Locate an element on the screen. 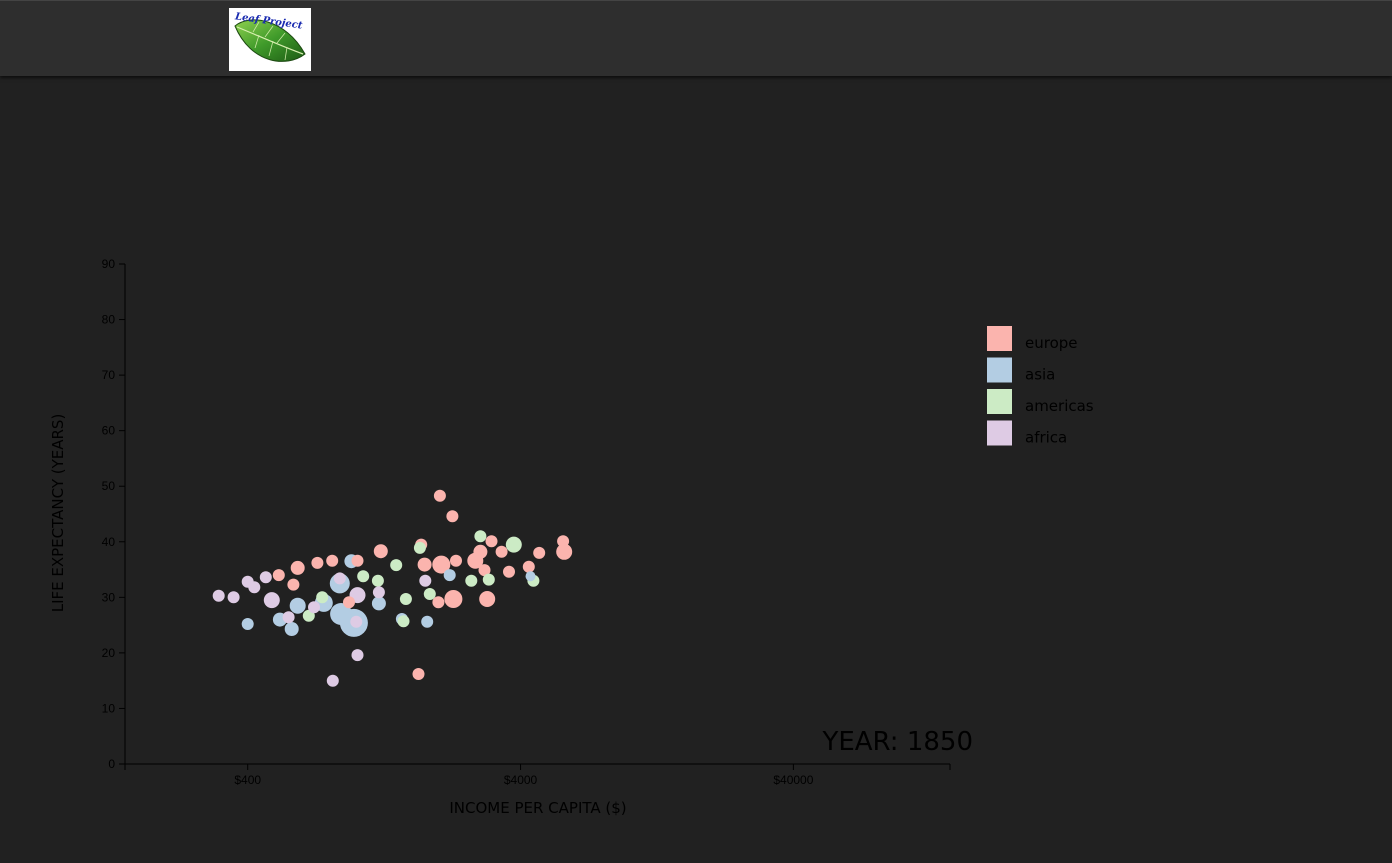 The height and width of the screenshot is (863, 1392). leaf-logo: Leaf Project is located at coordinates (270, 39).